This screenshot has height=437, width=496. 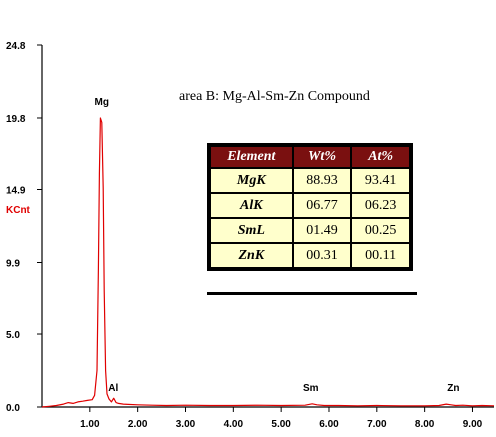 I want to click on y-tick-label: 0.0, so click(x=13, y=408).